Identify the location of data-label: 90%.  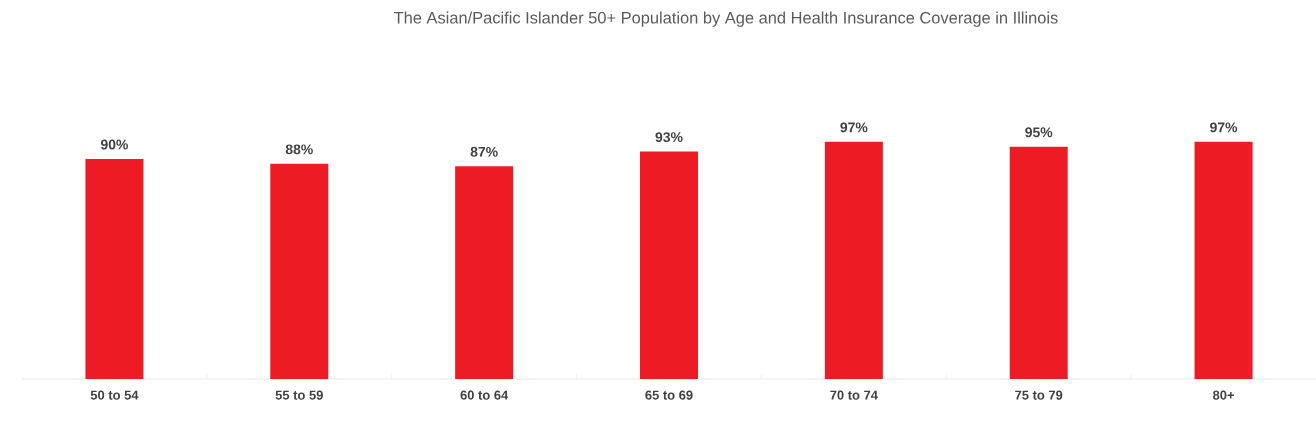
(114, 144).